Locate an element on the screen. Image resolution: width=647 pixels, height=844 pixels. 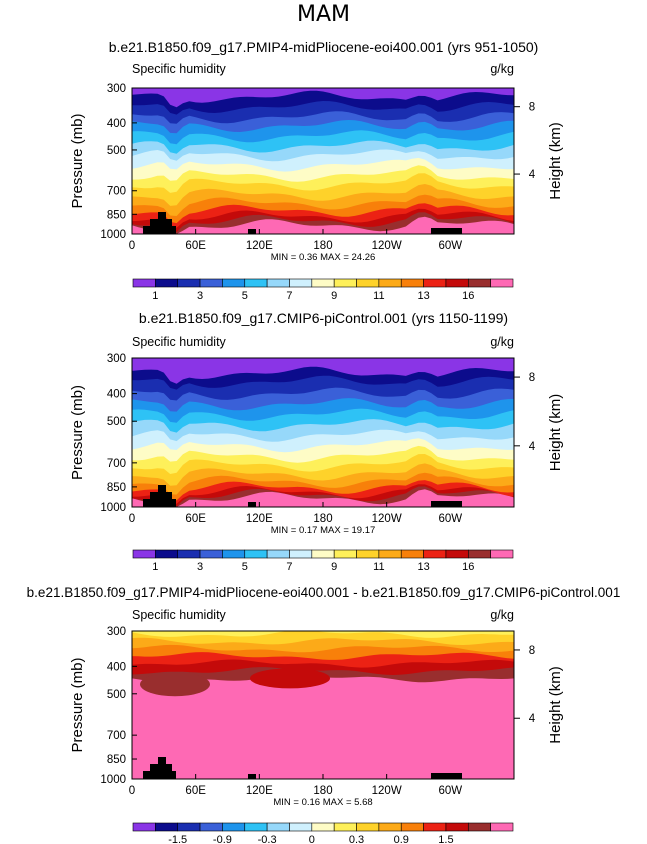
stats-label: MIN = 0.36 MAX = 24.26 is located at coordinates (323, 257).